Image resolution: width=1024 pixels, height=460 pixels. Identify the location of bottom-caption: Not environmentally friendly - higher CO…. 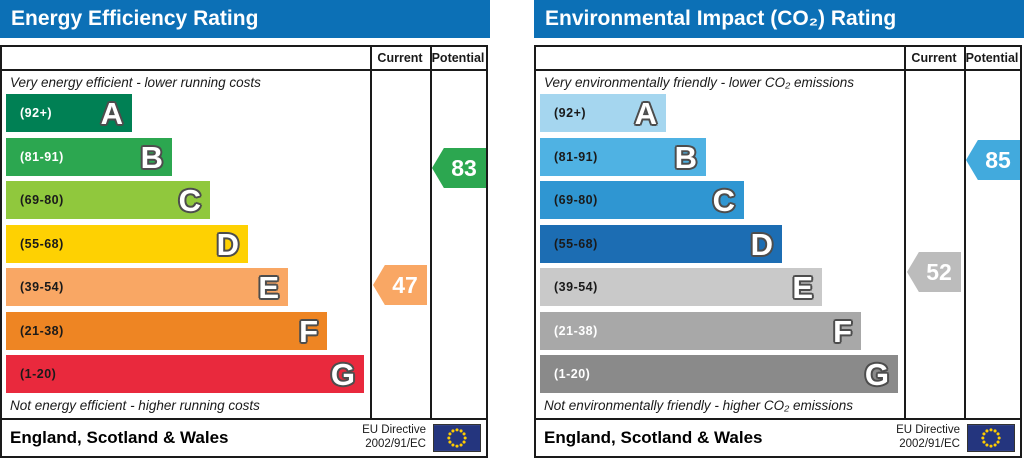
(699, 405).